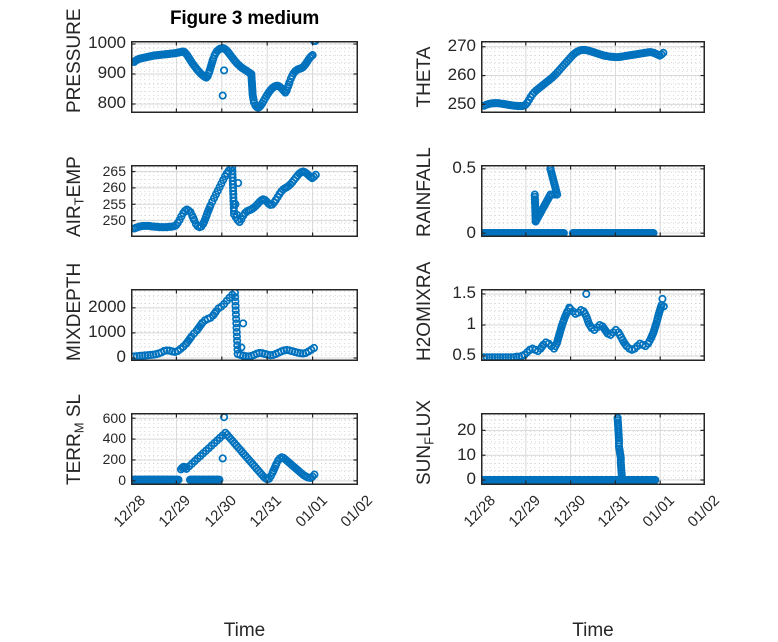  I want to click on ytick-label-sun_flux-0: 0, so click(471, 479).